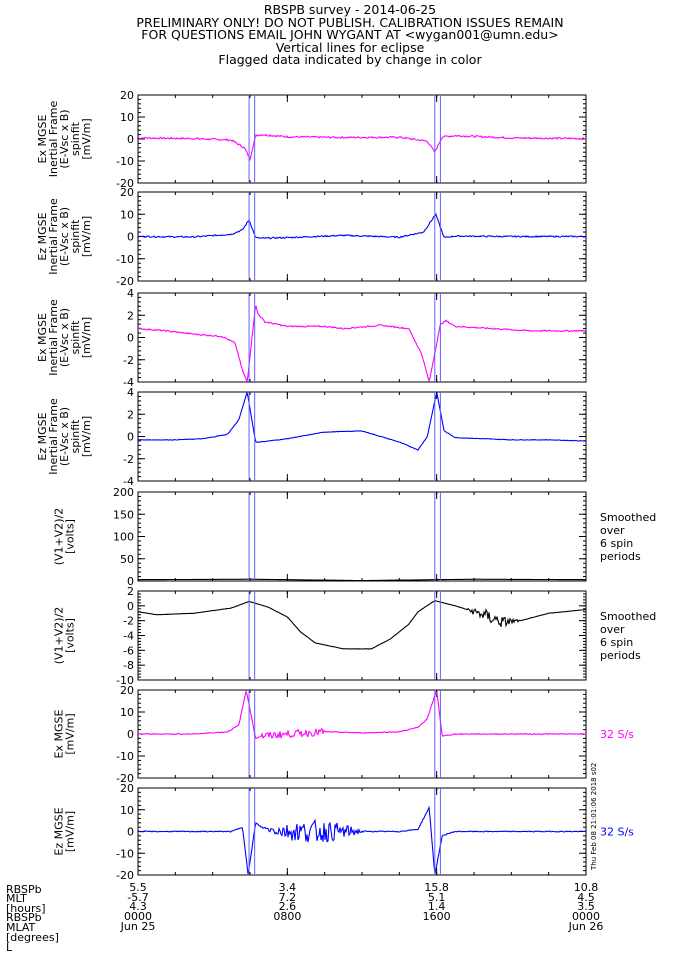  I want to click on y-tick-label: 150, so click(123, 514).